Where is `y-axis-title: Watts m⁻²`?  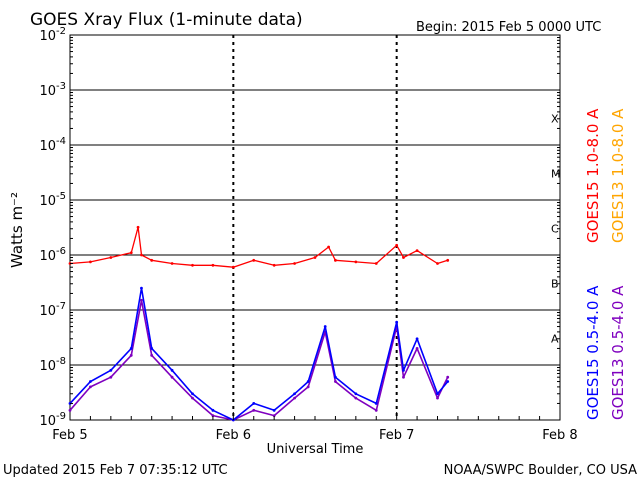
y-axis-title: Watts m⁻² is located at coordinates (17, 230).